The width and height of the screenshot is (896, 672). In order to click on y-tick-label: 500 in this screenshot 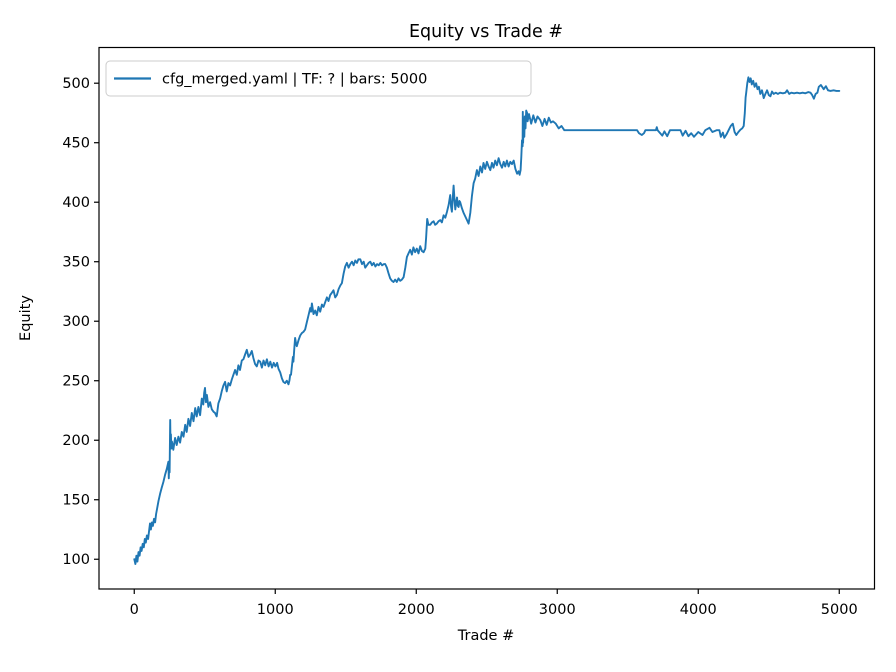, I will do `click(76, 84)`.